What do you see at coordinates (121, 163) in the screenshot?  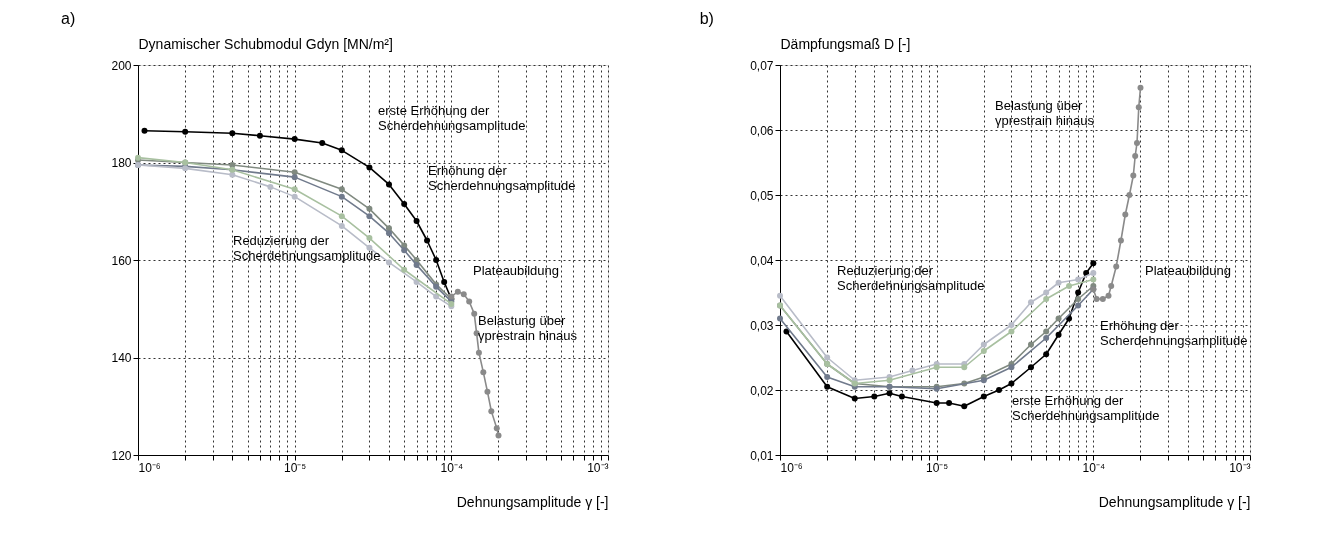 I see `y-tick-label: 180` at bounding box center [121, 163].